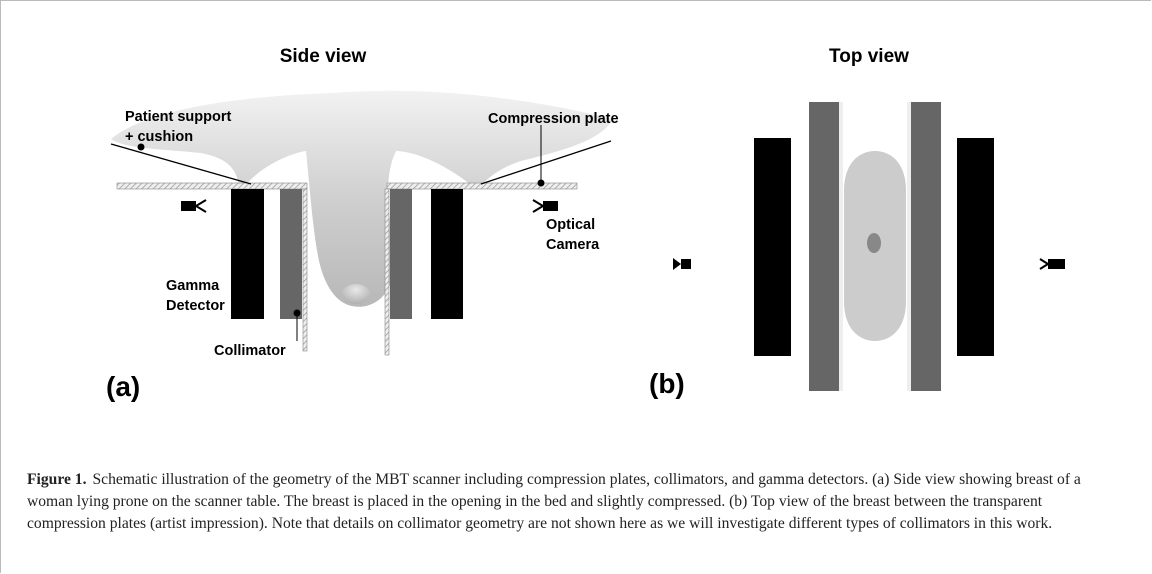 The height and width of the screenshot is (574, 1152). I want to click on panel-title: Top view, so click(869, 56).